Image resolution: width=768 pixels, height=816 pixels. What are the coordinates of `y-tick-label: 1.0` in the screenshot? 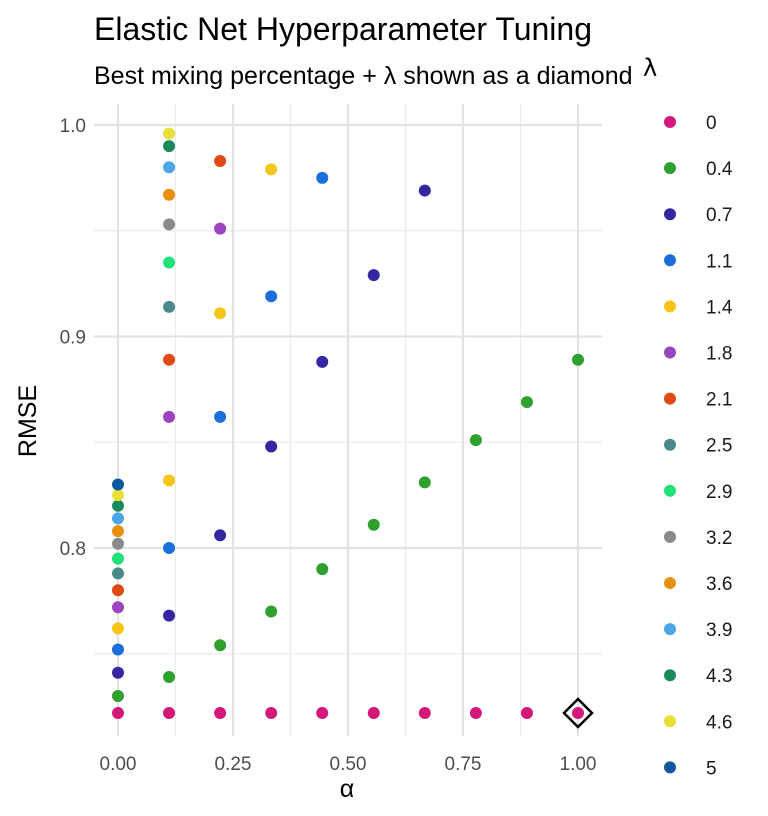 It's located at (73, 126).